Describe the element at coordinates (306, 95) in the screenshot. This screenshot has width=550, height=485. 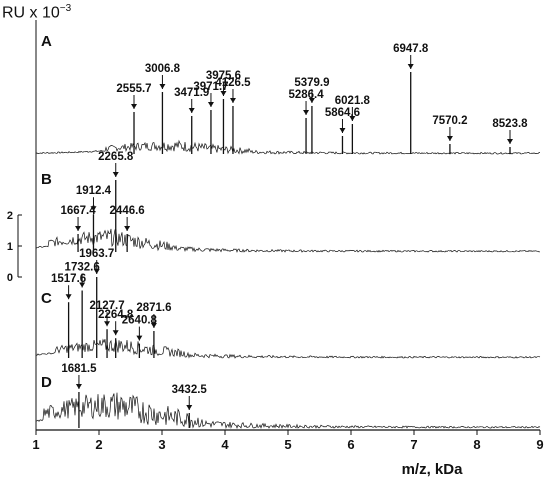
I see `peak-label: 5286.4` at that location.